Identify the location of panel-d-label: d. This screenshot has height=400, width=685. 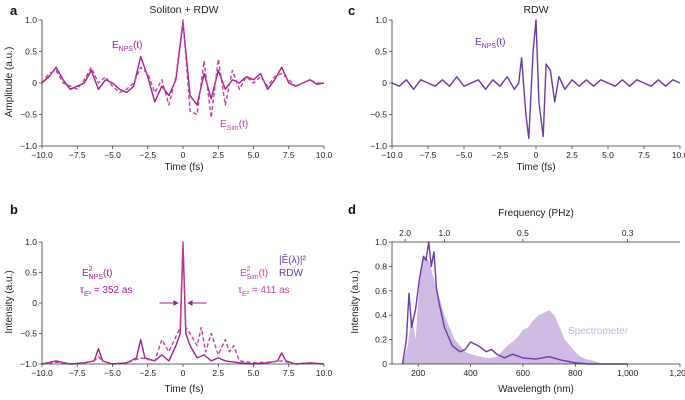
(352, 209).